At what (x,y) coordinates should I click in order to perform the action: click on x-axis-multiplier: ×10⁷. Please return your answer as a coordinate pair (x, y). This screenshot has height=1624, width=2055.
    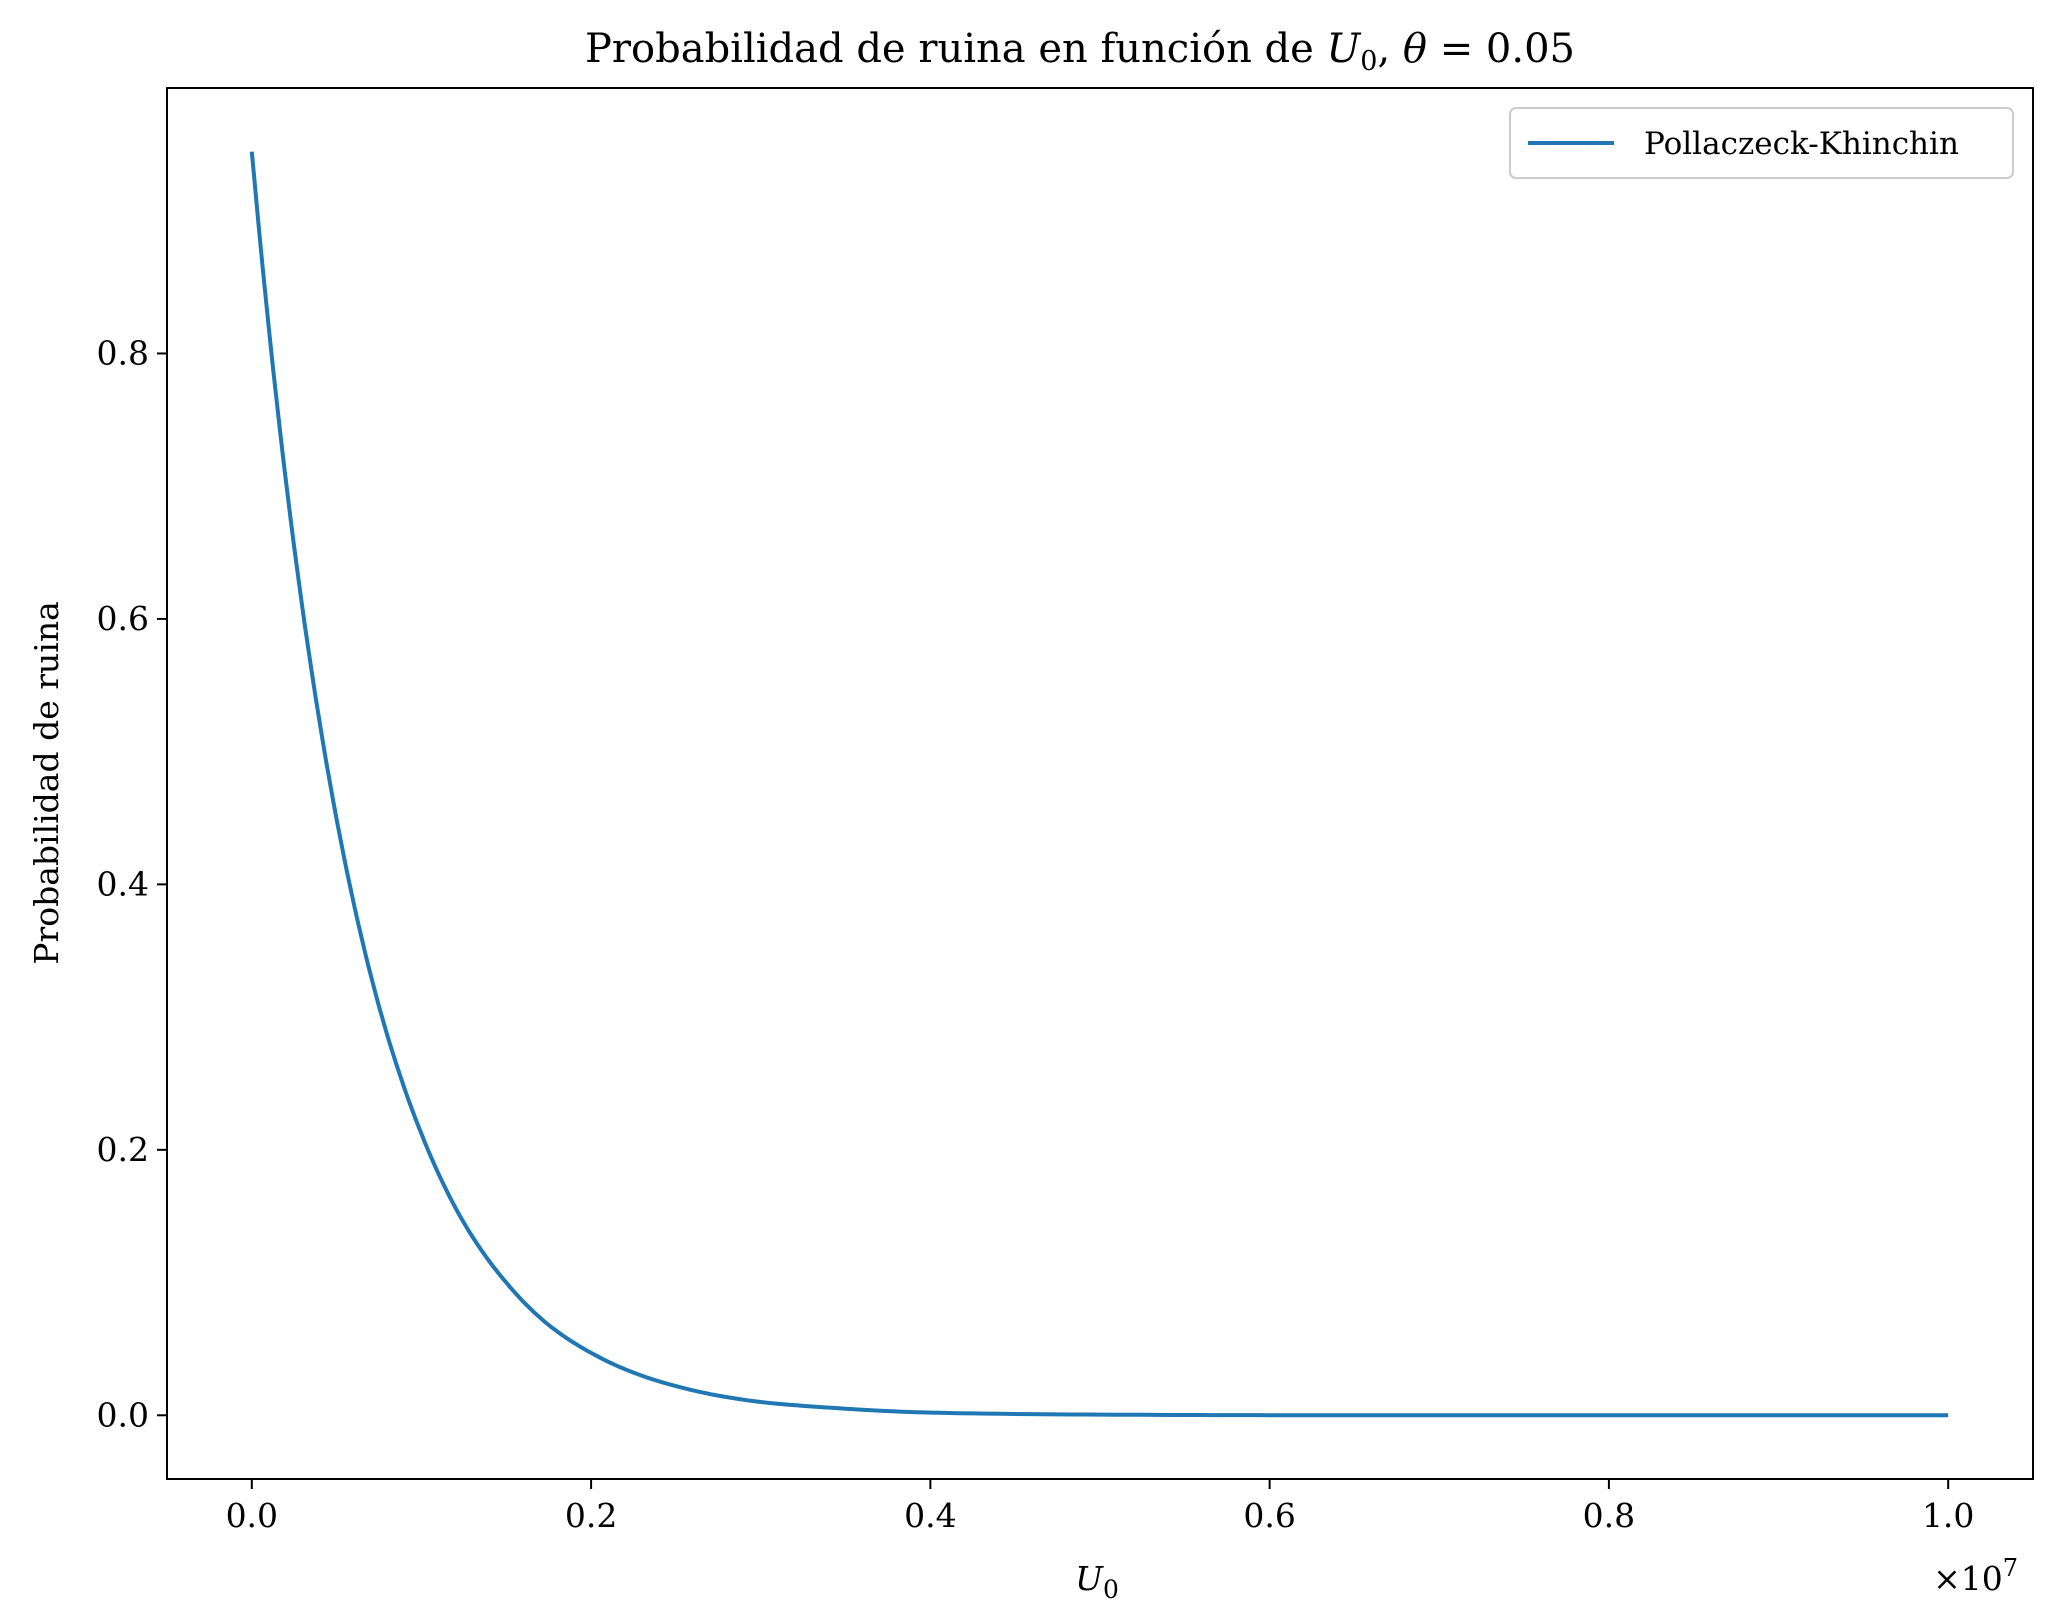
    Looking at the image, I should click on (1975, 1576).